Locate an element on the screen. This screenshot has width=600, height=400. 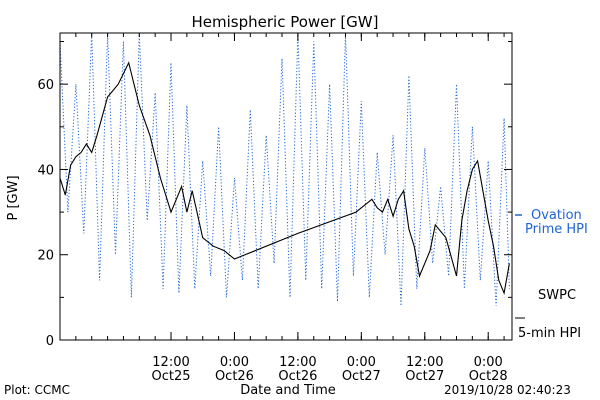
y-tick-label: 40 is located at coordinates (45, 170).